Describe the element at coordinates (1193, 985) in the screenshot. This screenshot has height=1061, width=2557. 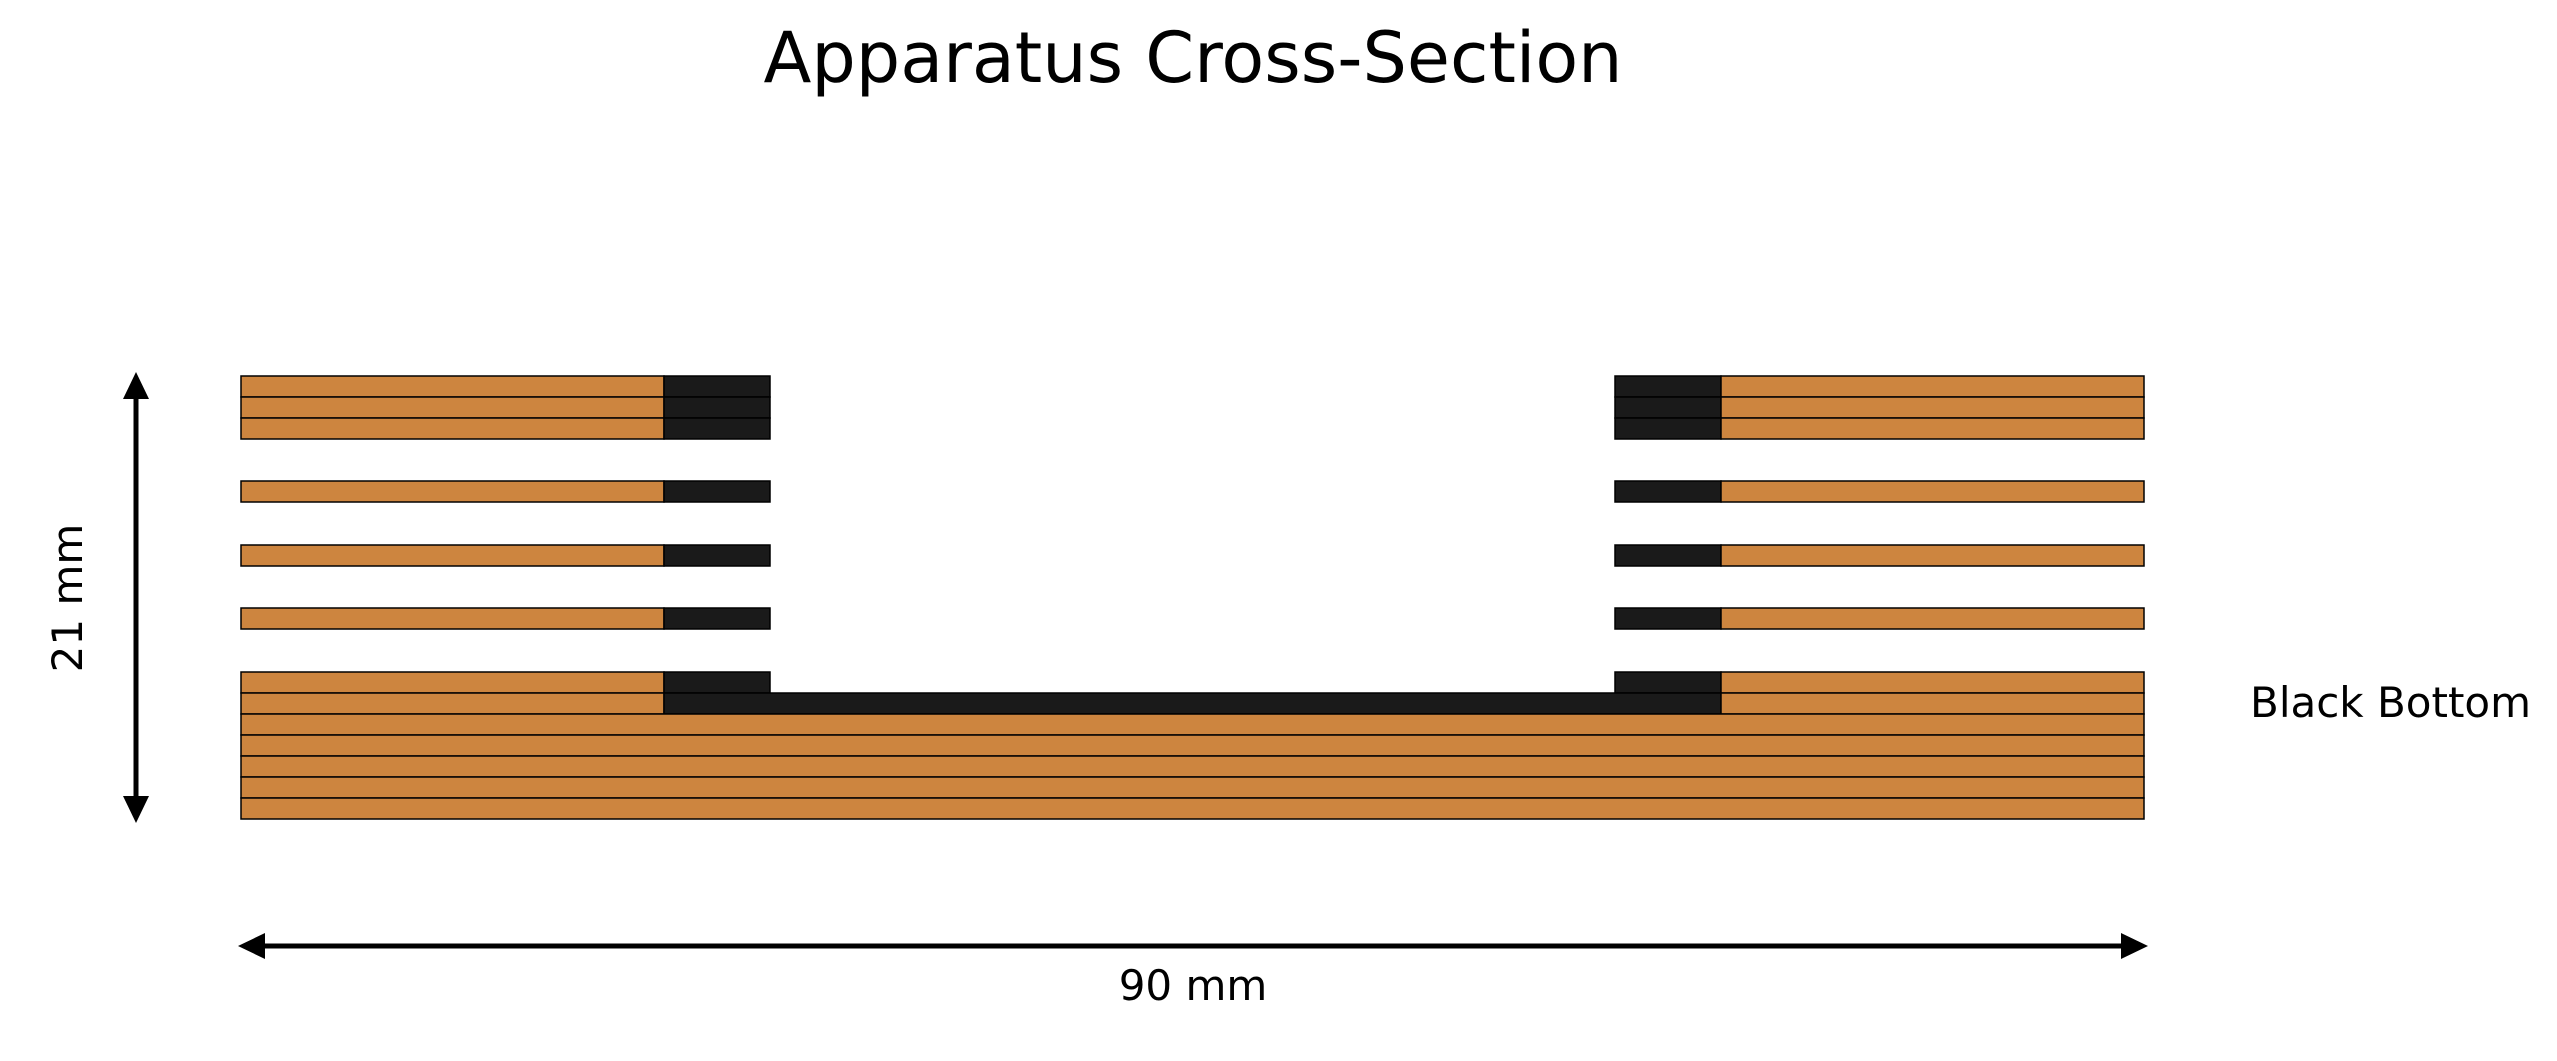
I see `width-label: 90 mm` at that location.